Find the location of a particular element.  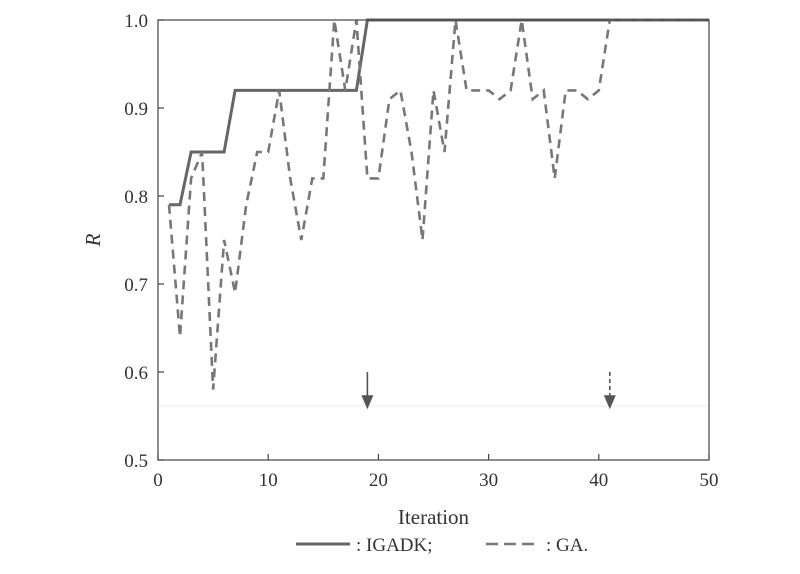

x-tick-label: 10 is located at coordinates (268, 480).